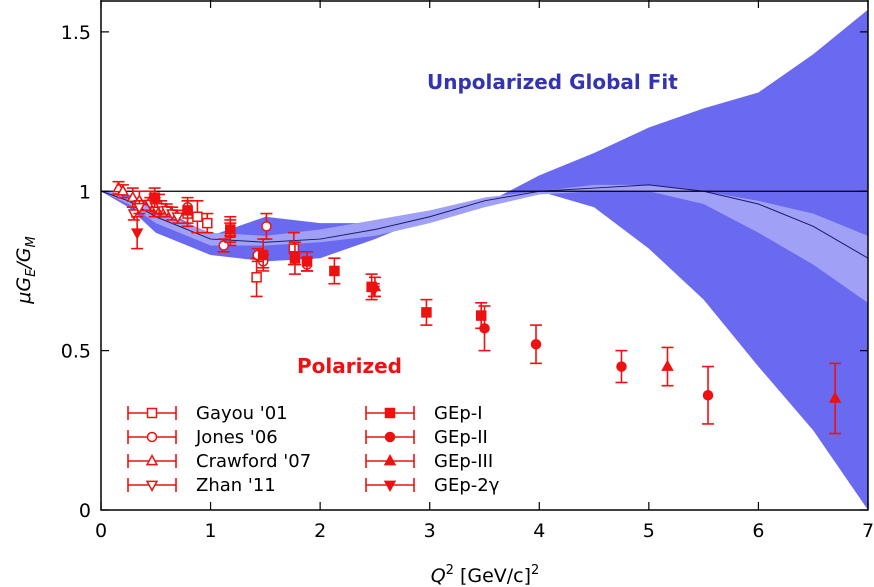 Image resolution: width=874 pixels, height=587 pixels. I want to click on x-tick-label: 2, so click(320, 531).